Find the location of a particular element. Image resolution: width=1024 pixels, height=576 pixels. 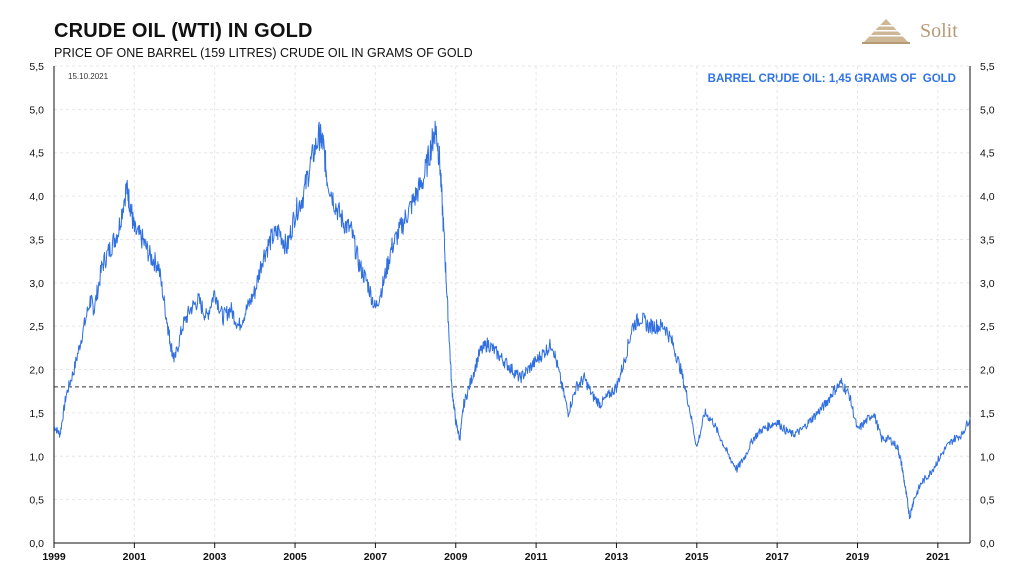

y-tick-label-right: 4,5 is located at coordinates (987, 154).